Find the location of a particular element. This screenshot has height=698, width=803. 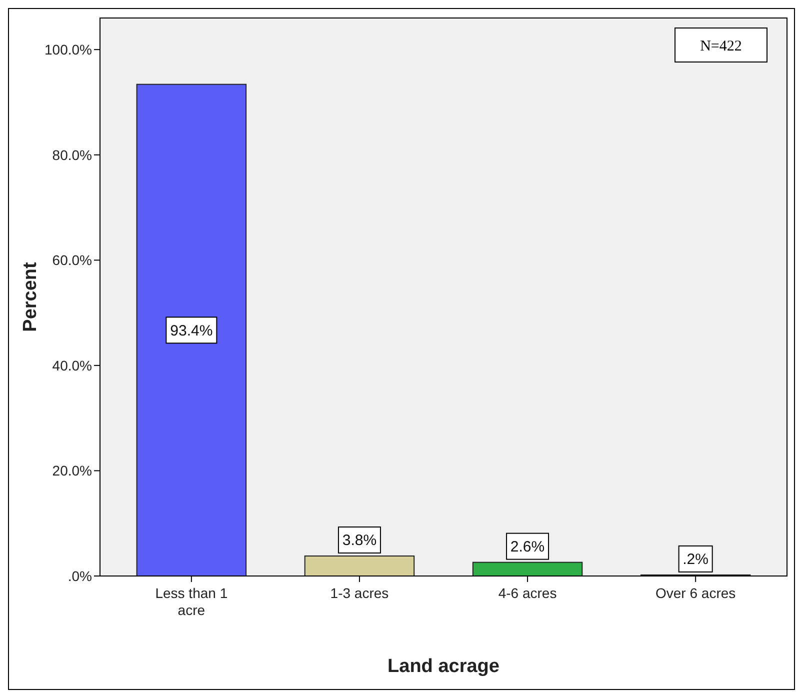

y-tick-label: 20.0% is located at coordinates (72, 470).